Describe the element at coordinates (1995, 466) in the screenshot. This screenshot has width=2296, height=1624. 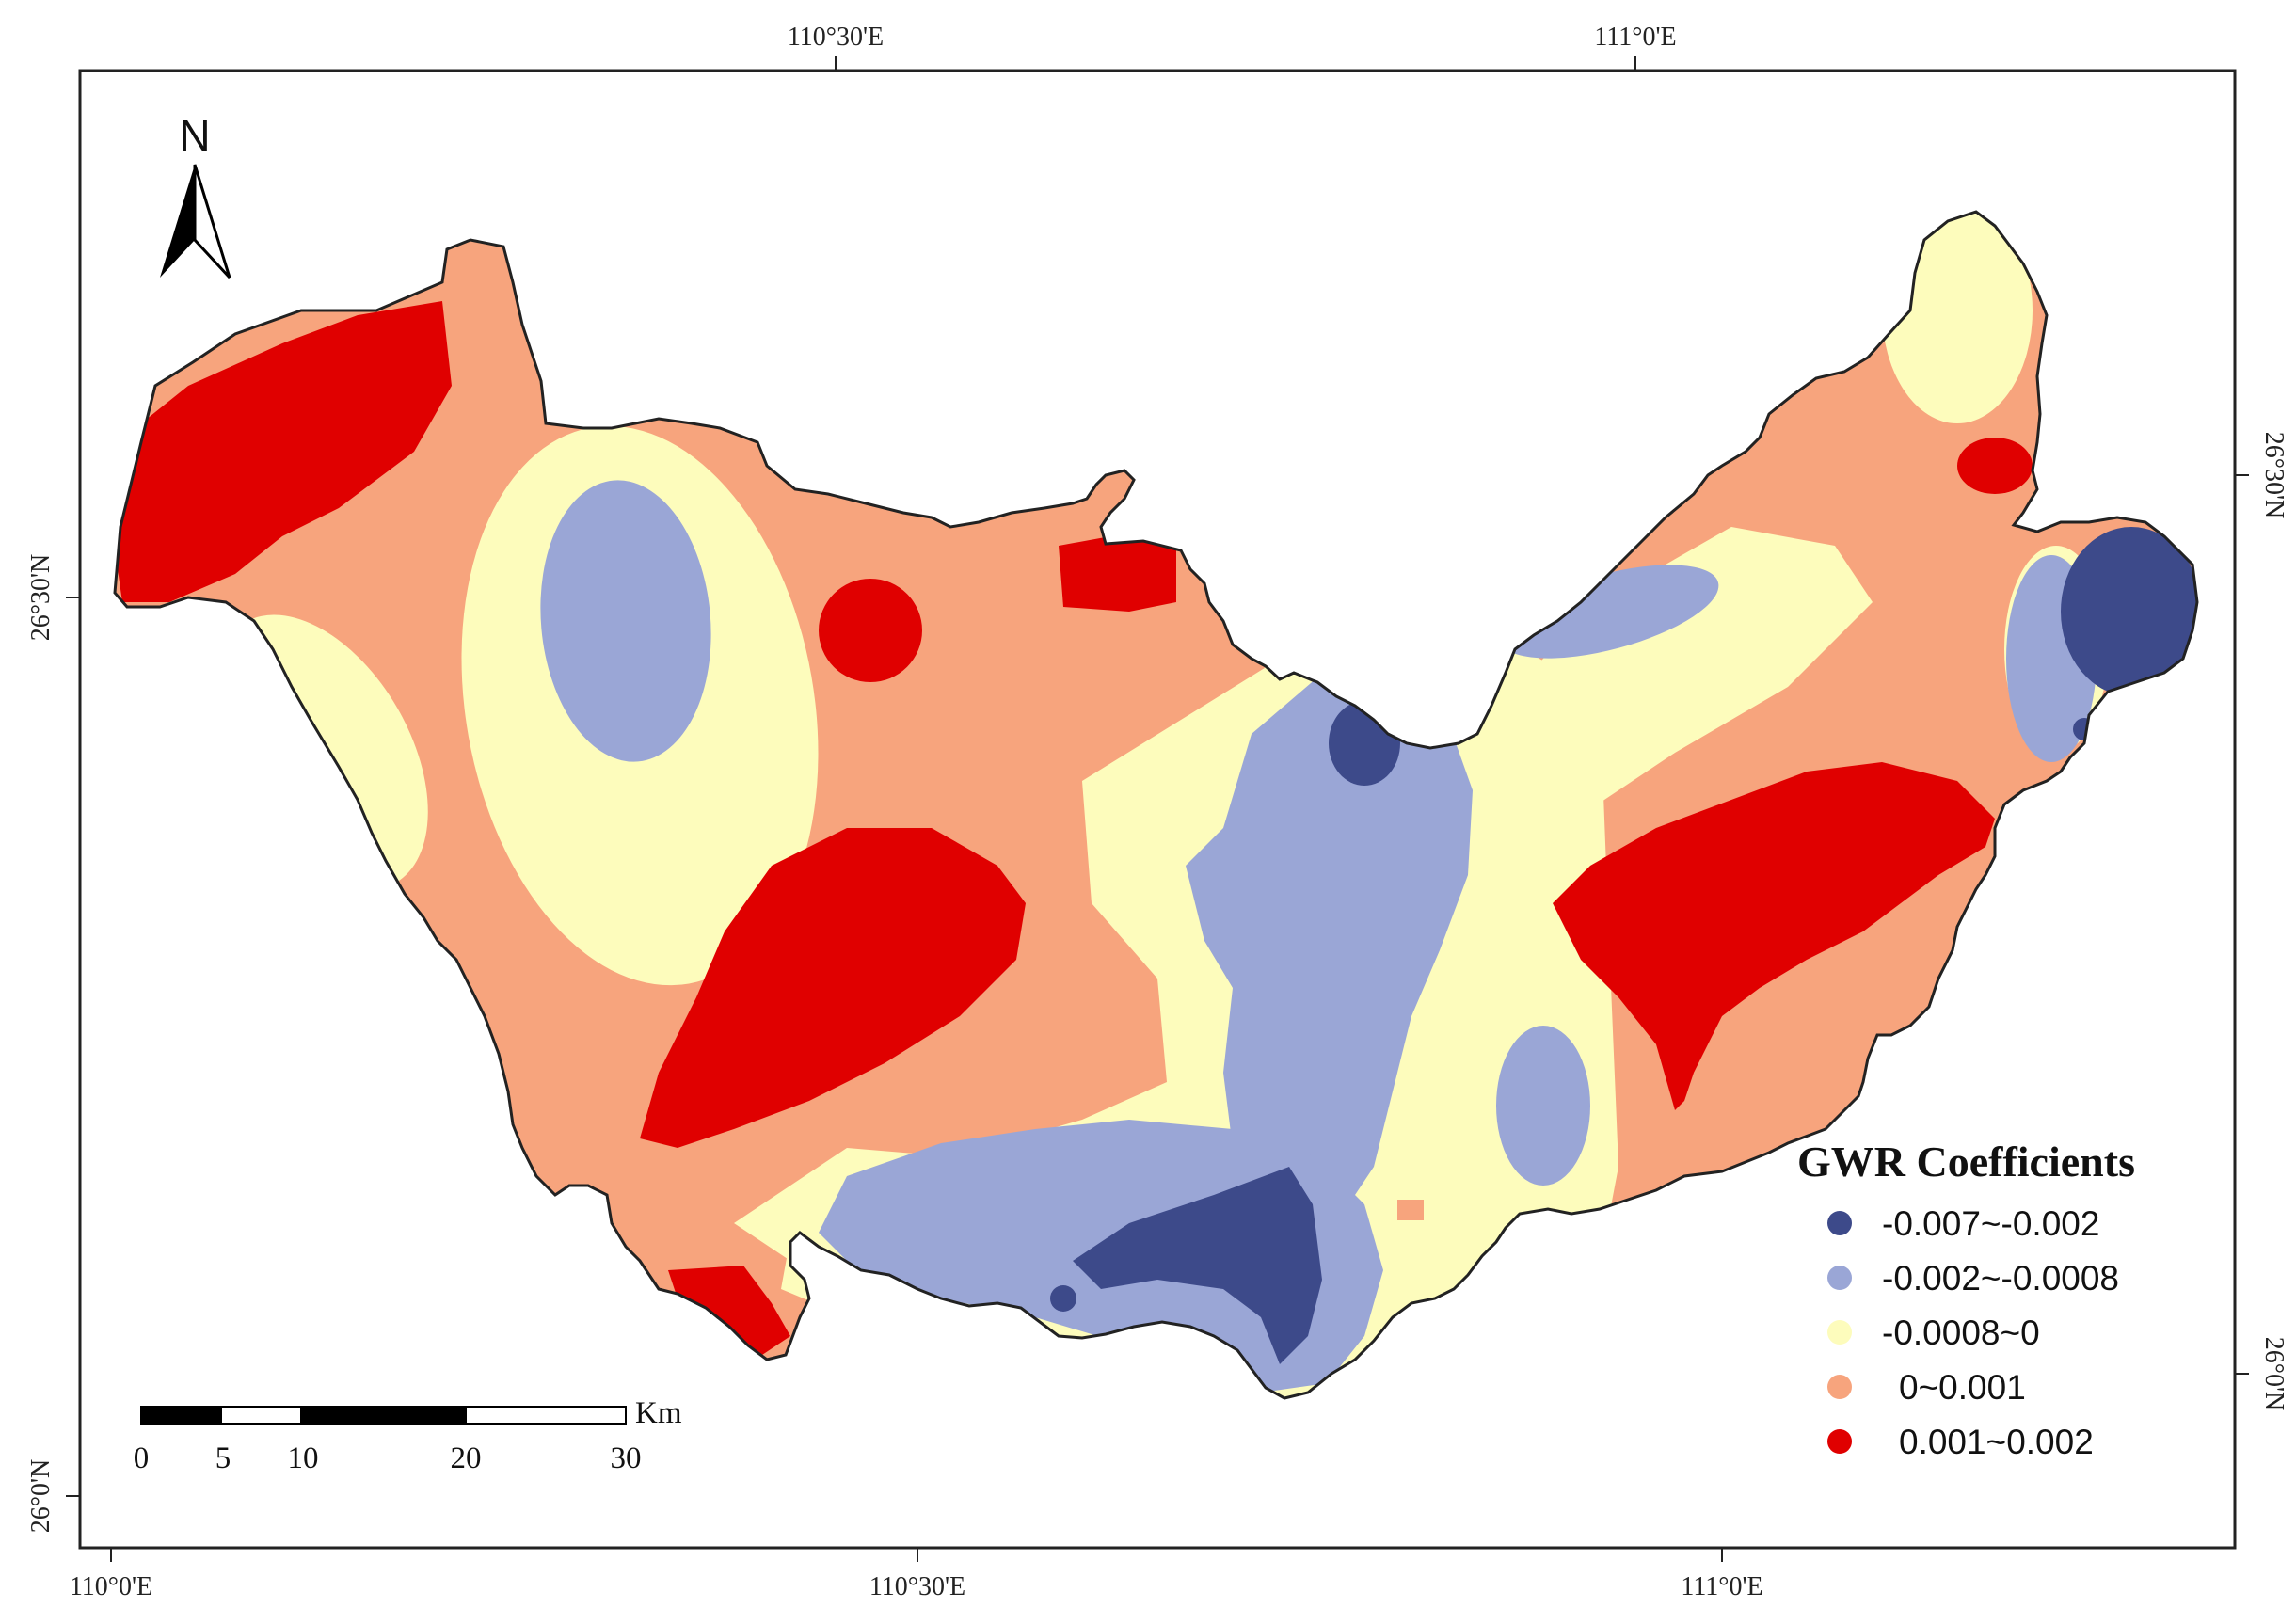
I see `zone-red-northeast-small` at that location.